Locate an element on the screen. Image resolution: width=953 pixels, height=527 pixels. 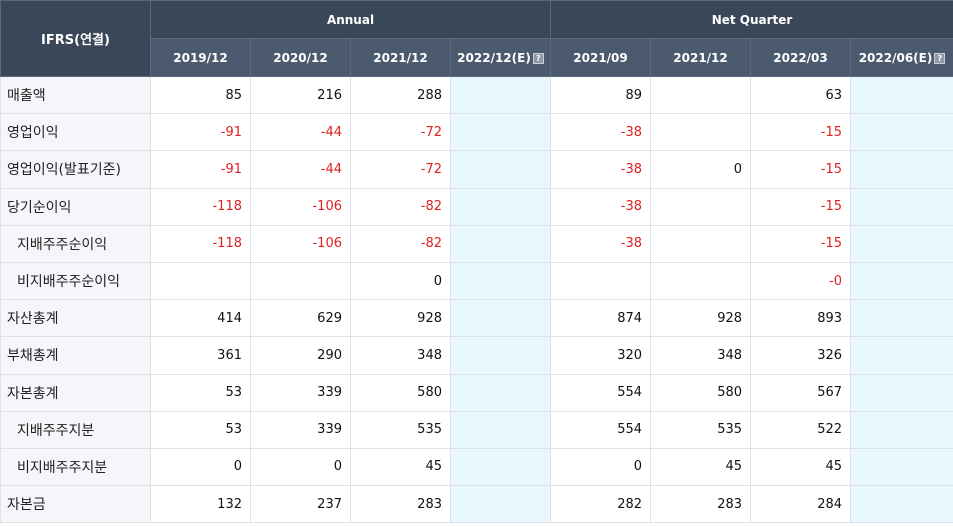
value-cell: -44 is located at coordinates (300, 132).